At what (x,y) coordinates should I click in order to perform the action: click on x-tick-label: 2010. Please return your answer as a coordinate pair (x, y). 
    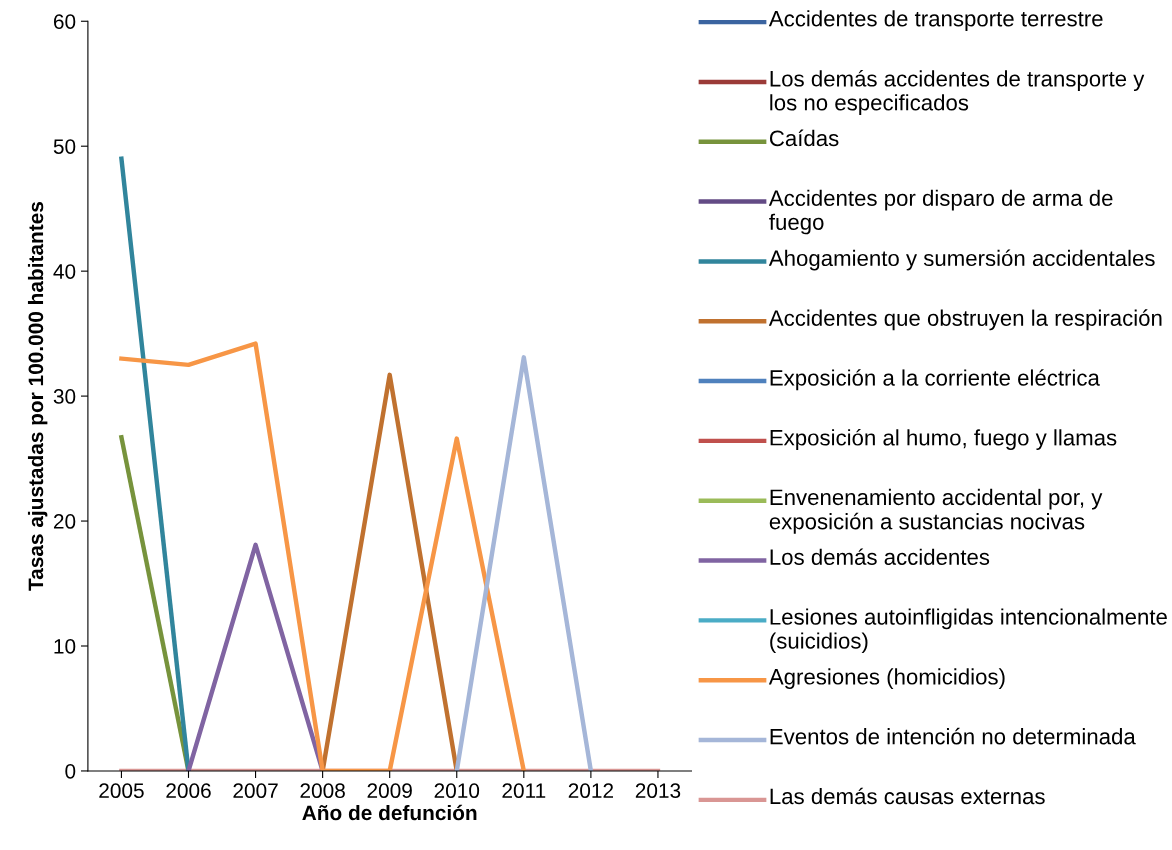
    Looking at the image, I should click on (457, 791).